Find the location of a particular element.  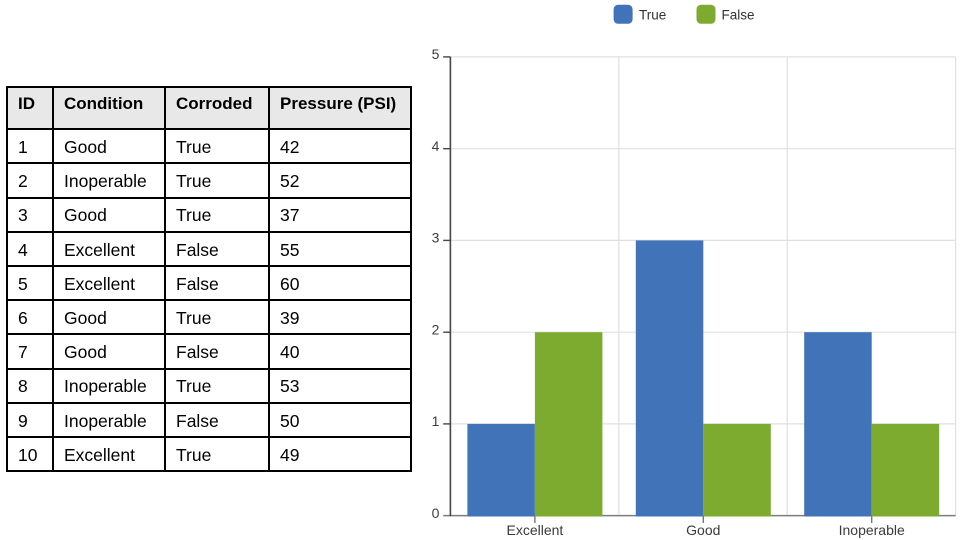

svg-text: Good is located at coordinates (703, 530).